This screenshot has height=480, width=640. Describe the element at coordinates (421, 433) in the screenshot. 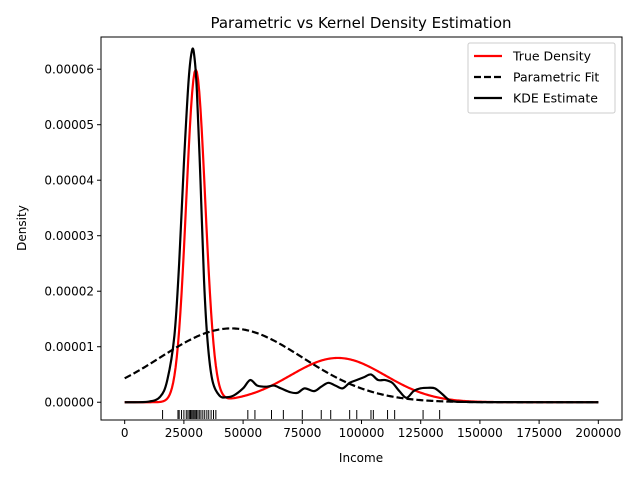

I see `x-tick-label: 125000` at that location.